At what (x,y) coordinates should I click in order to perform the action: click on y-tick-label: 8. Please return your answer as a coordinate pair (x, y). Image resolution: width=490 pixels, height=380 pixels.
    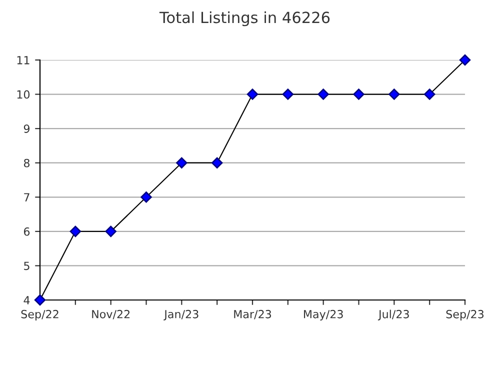
    Looking at the image, I should click on (27, 163).